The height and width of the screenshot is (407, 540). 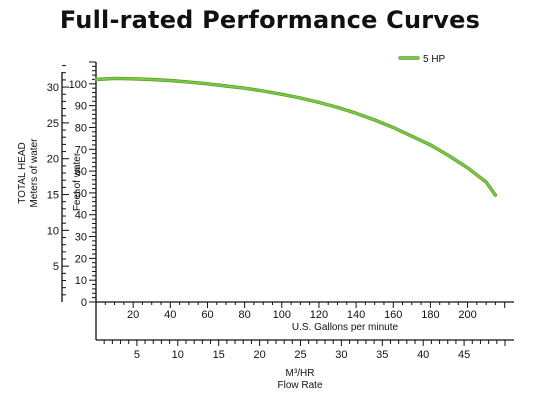 What do you see at coordinates (207, 315) in the screenshot?
I see `gallons-tick-label: 60` at bounding box center [207, 315].